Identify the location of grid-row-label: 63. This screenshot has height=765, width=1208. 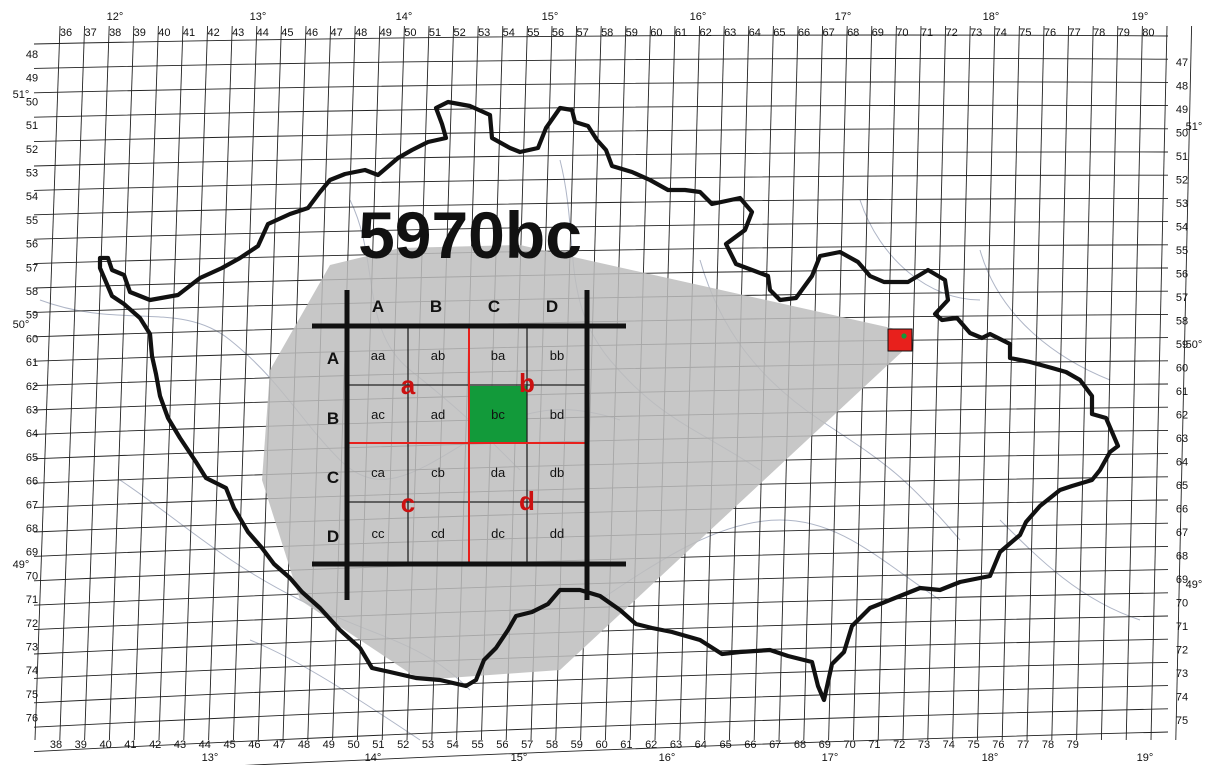
(32, 411).